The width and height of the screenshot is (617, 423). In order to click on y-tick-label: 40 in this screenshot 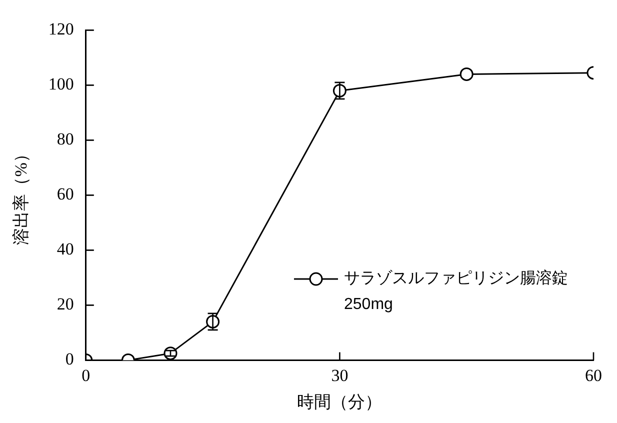, I will do `click(65, 249)`.